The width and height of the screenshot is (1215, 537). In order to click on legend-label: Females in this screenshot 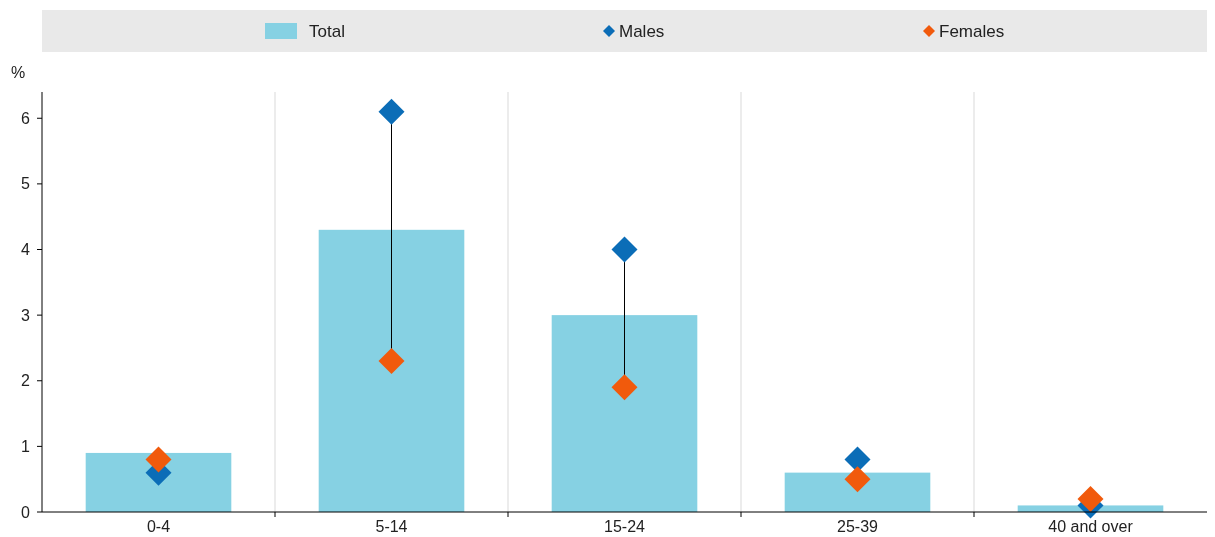, I will do `click(972, 31)`.